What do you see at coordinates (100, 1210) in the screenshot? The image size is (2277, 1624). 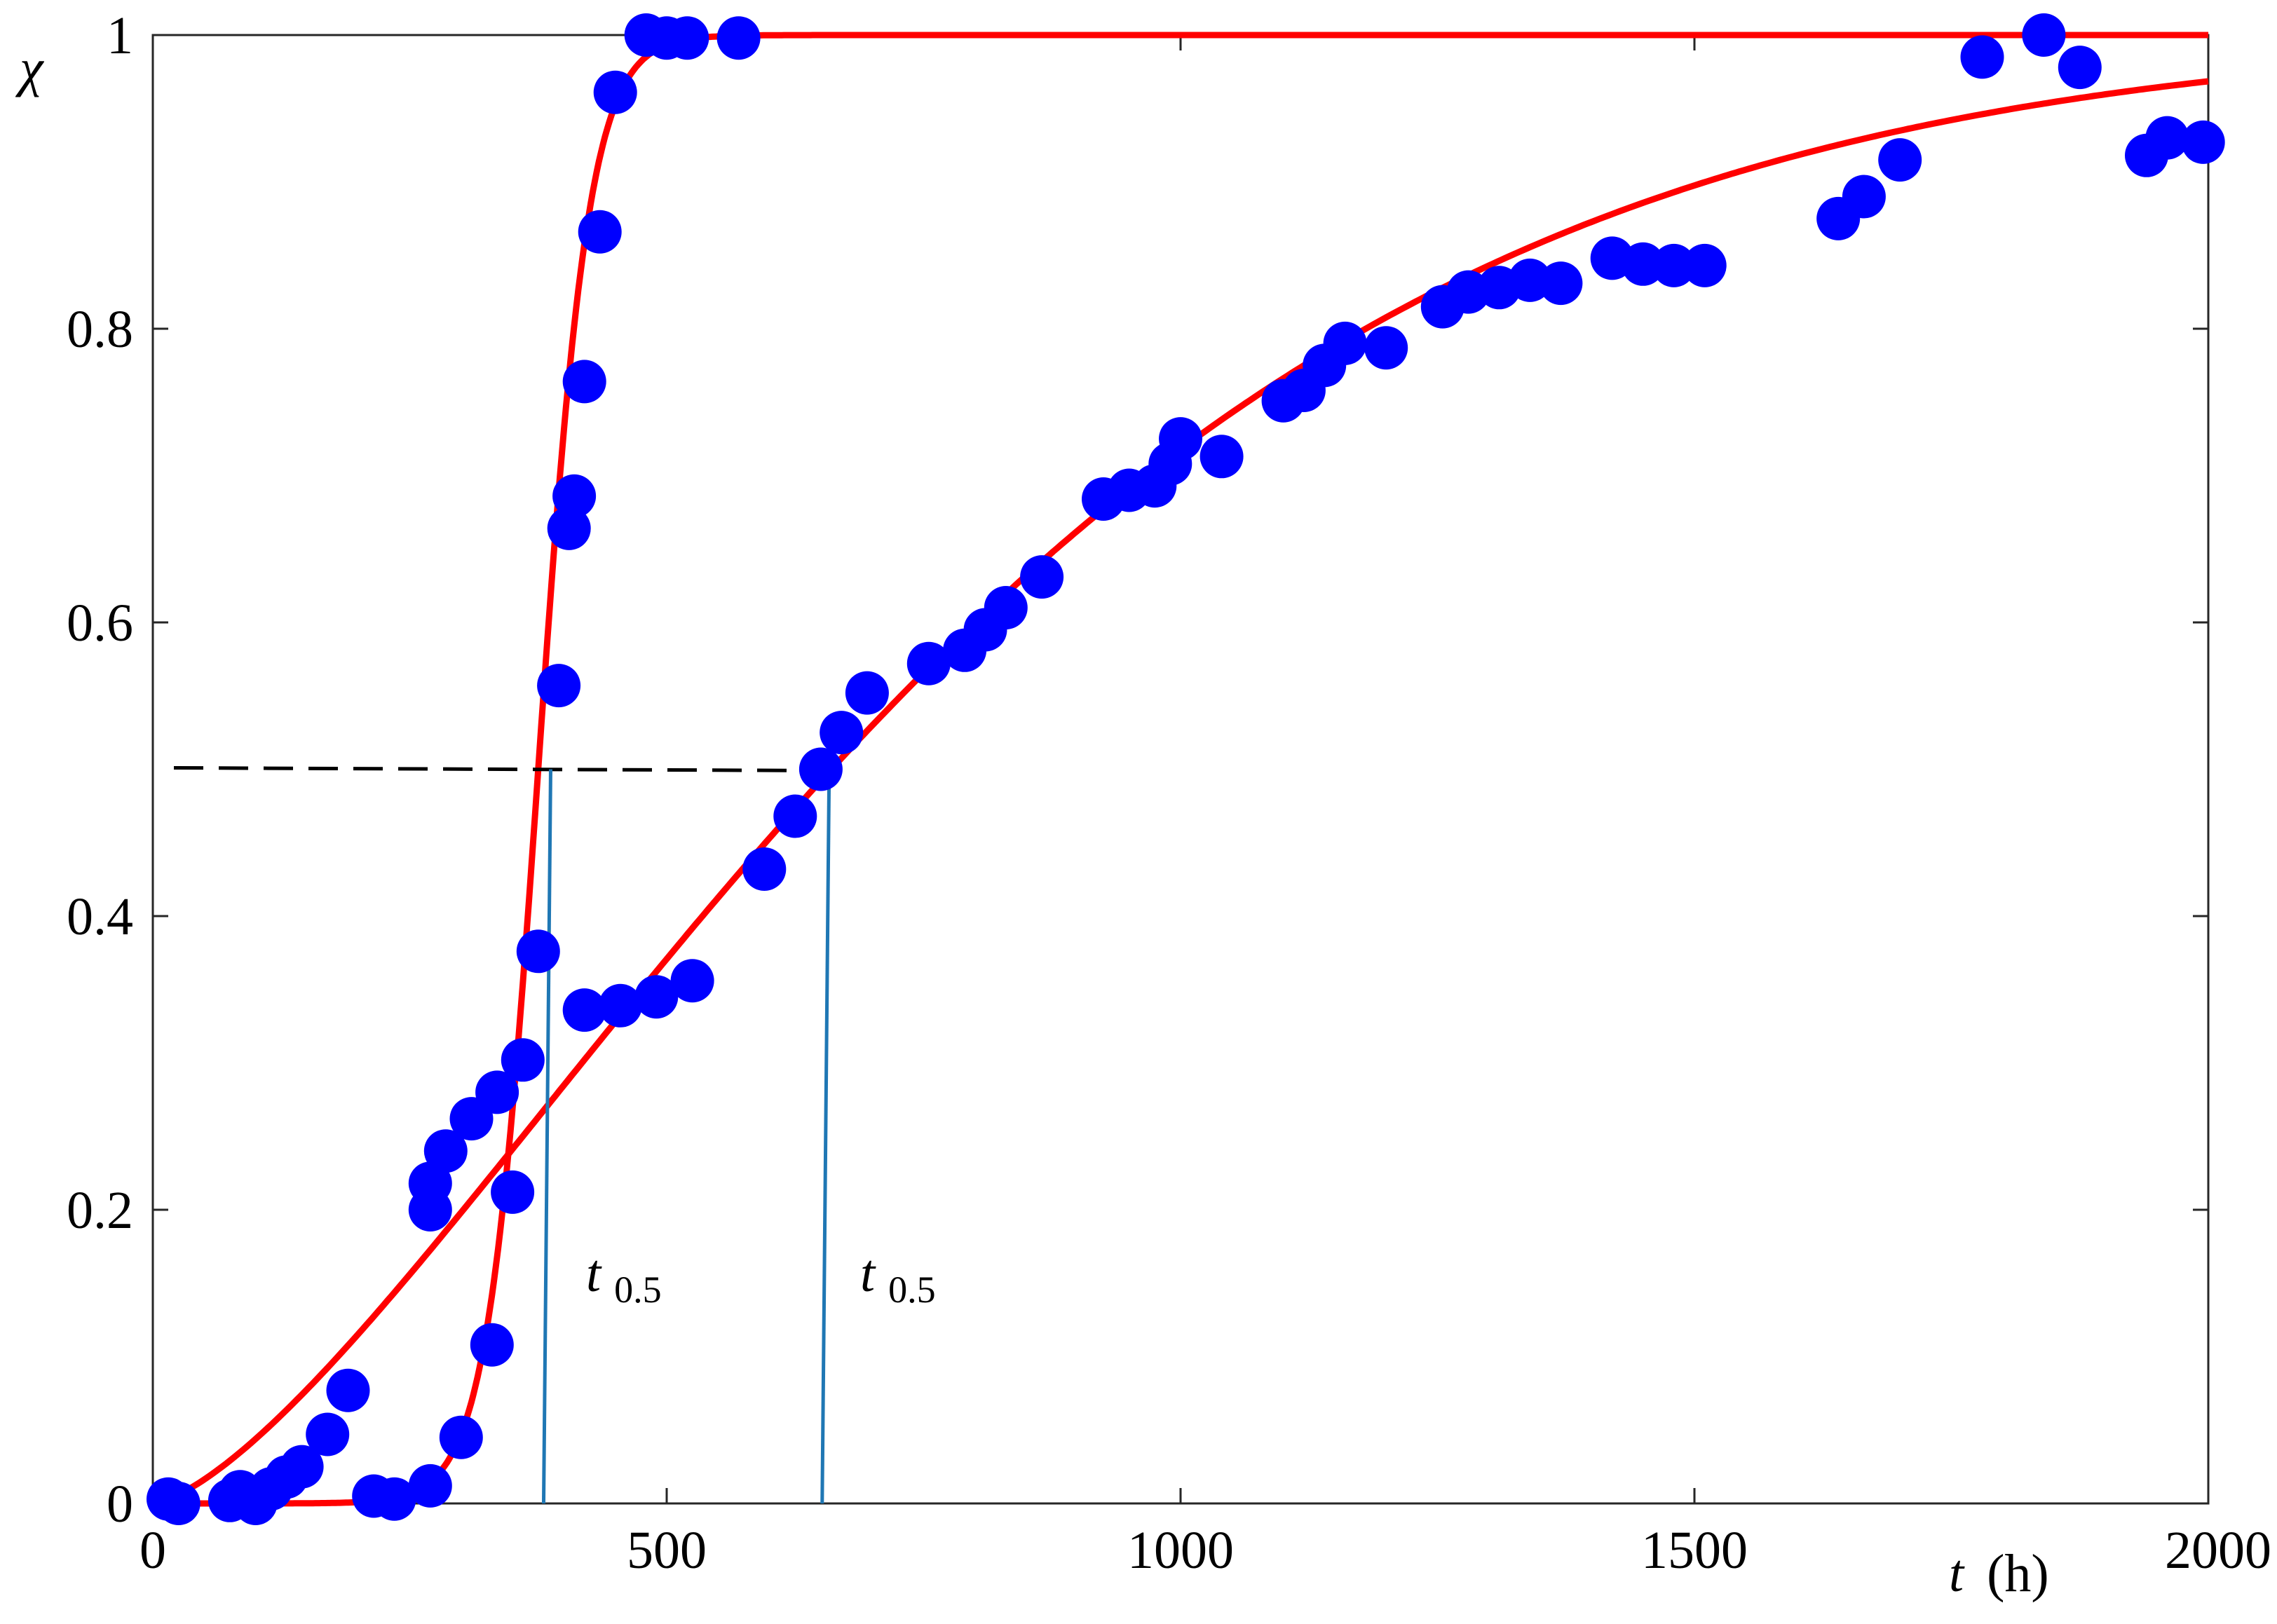 I see `y-tick-label: 0.2` at bounding box center [100, 1210].